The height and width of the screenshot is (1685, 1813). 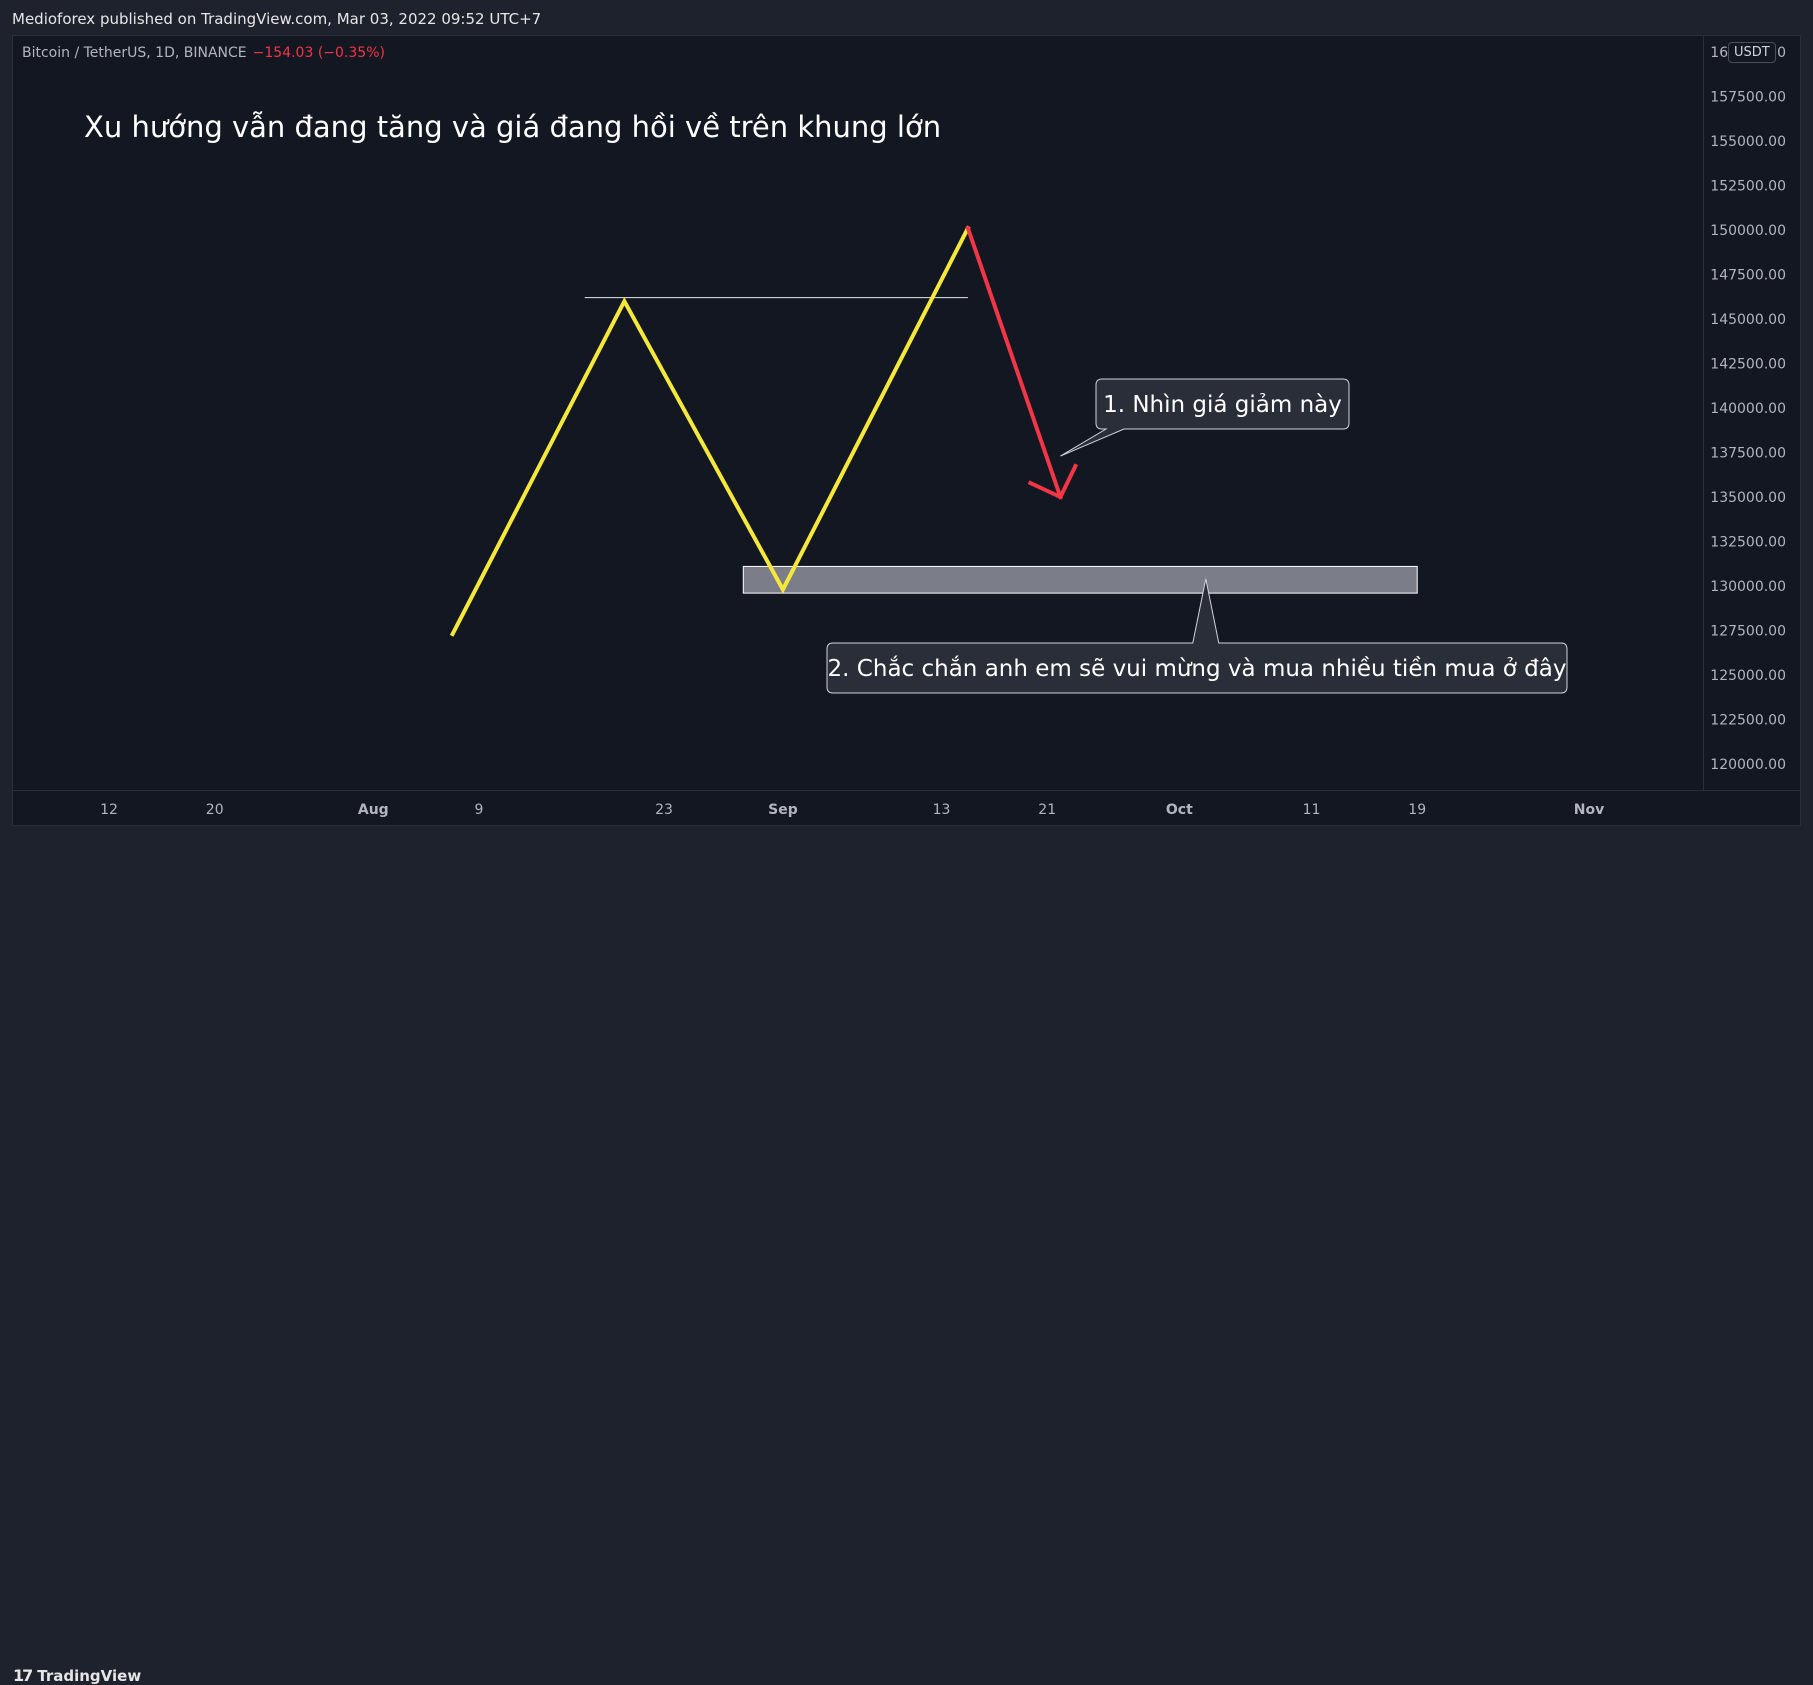 What do you see at coordinates (215, 810) in the screenshot?
I see `time-tick-label: 20` at bounding box center [215, 810].